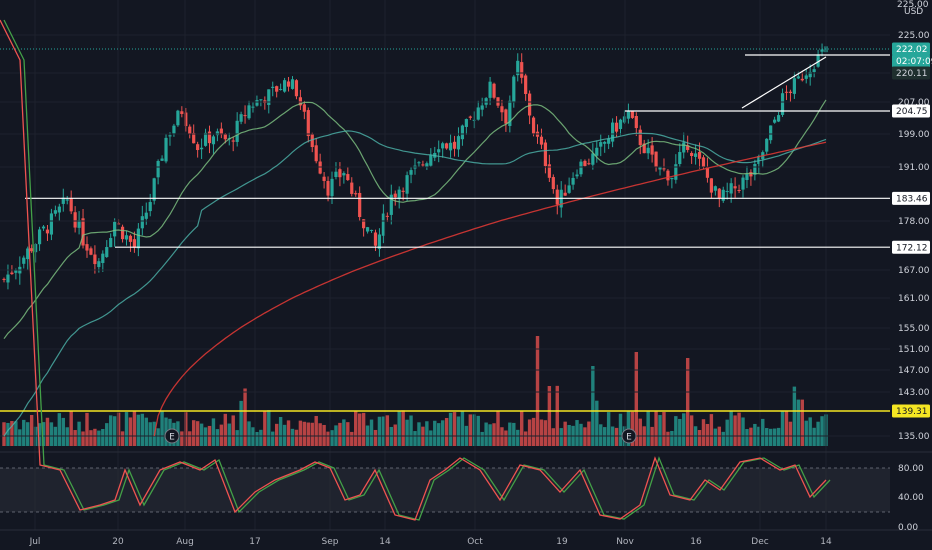 The width and height of the screenshot is (932, 550). Describe the element at coordinates (913, 12) in the screenshot. I see `currency-label: USD` at that location.